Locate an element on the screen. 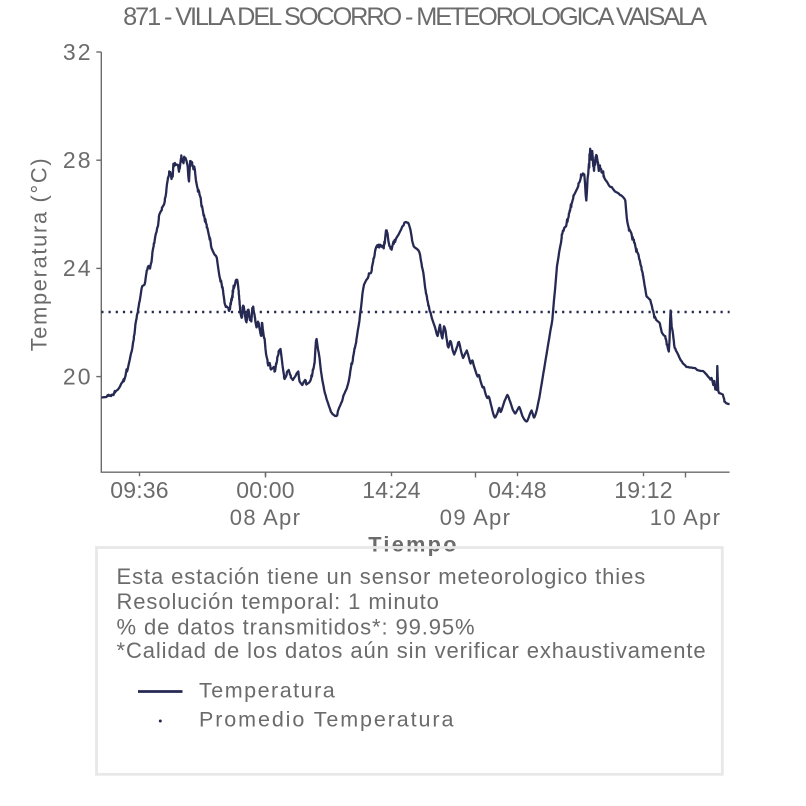 The image size is (806, 806). svg-text:% de datos transmitidos*: 99.9: % de datos transmitidos*: 99.95% is located at coordinates (296, 627).